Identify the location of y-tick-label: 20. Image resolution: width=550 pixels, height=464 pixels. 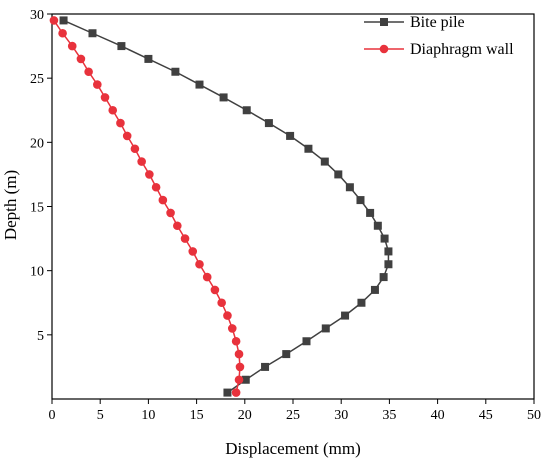
(37, 143).